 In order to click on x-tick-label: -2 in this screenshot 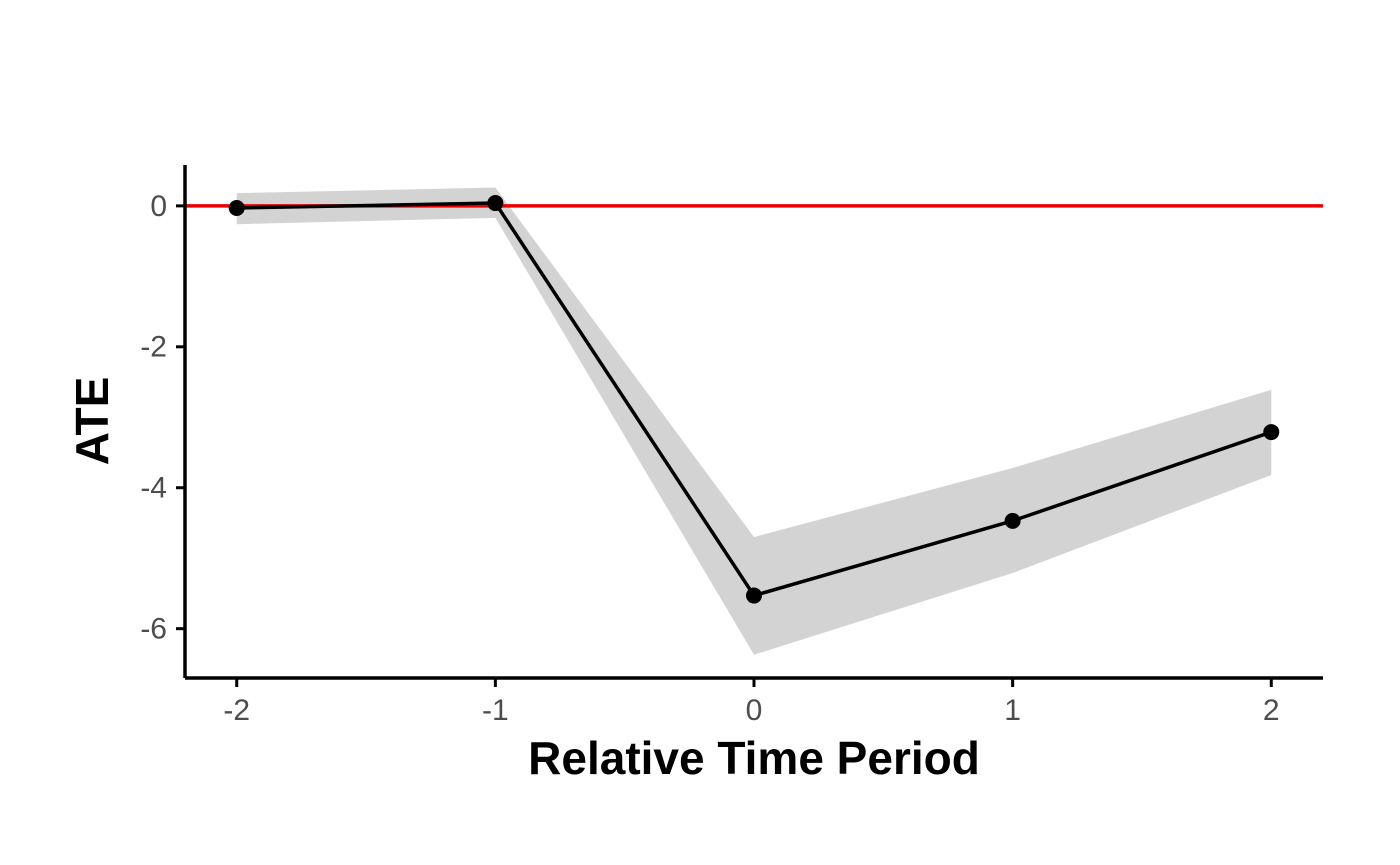, I will do `click(236, 710)`.